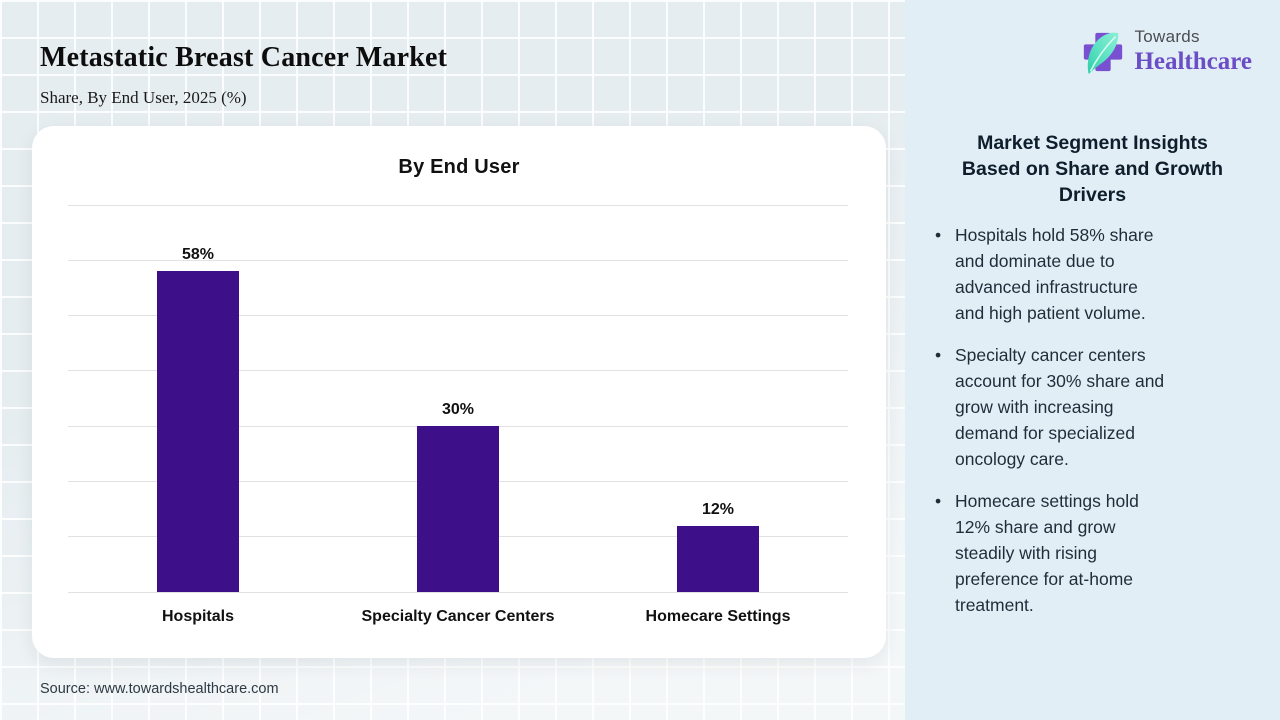 This screenshot has width=1280, height=720. I want to click on logo-towards: Towards, so click(1167, 36).